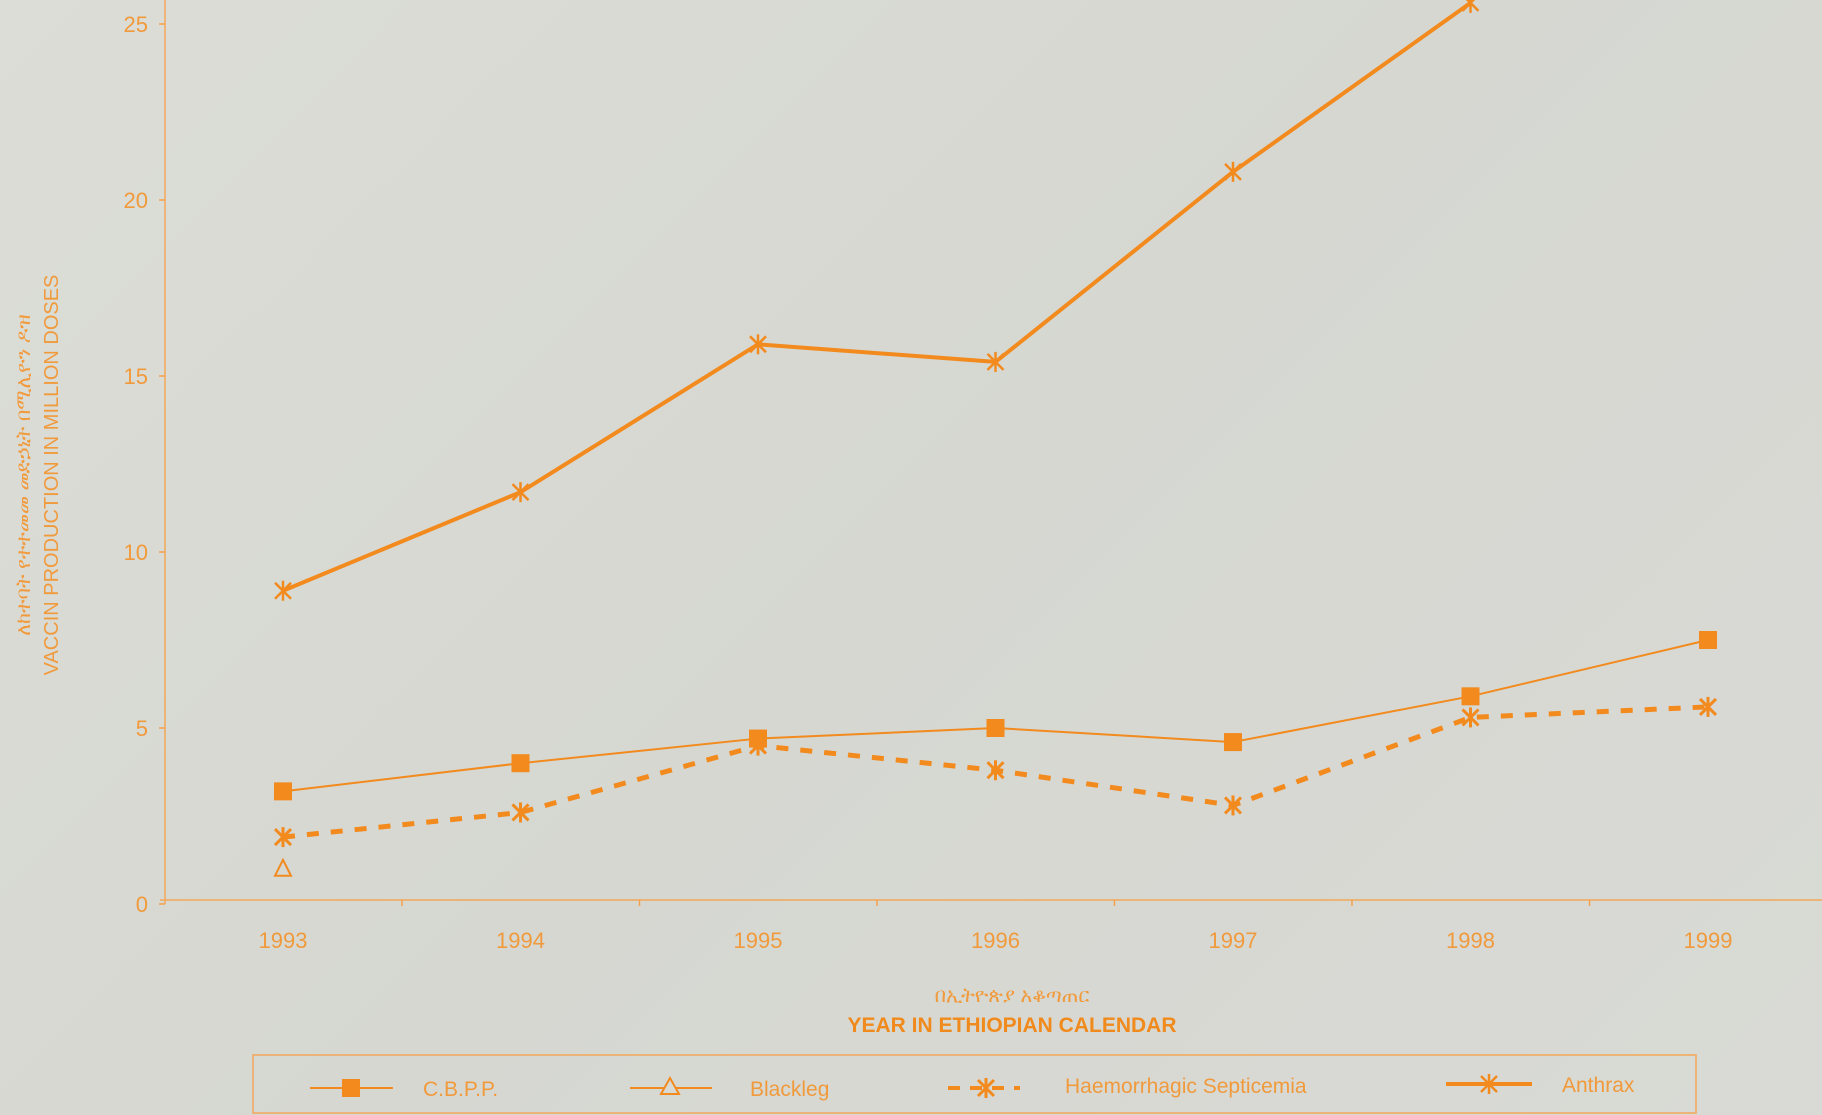 The width and height of the screenshot is (1822, 1115). What do you see at coordinates (1470, 940) in the screenshot?
I see `x-tick-label: 1998` at bounding box center [1470, 940].